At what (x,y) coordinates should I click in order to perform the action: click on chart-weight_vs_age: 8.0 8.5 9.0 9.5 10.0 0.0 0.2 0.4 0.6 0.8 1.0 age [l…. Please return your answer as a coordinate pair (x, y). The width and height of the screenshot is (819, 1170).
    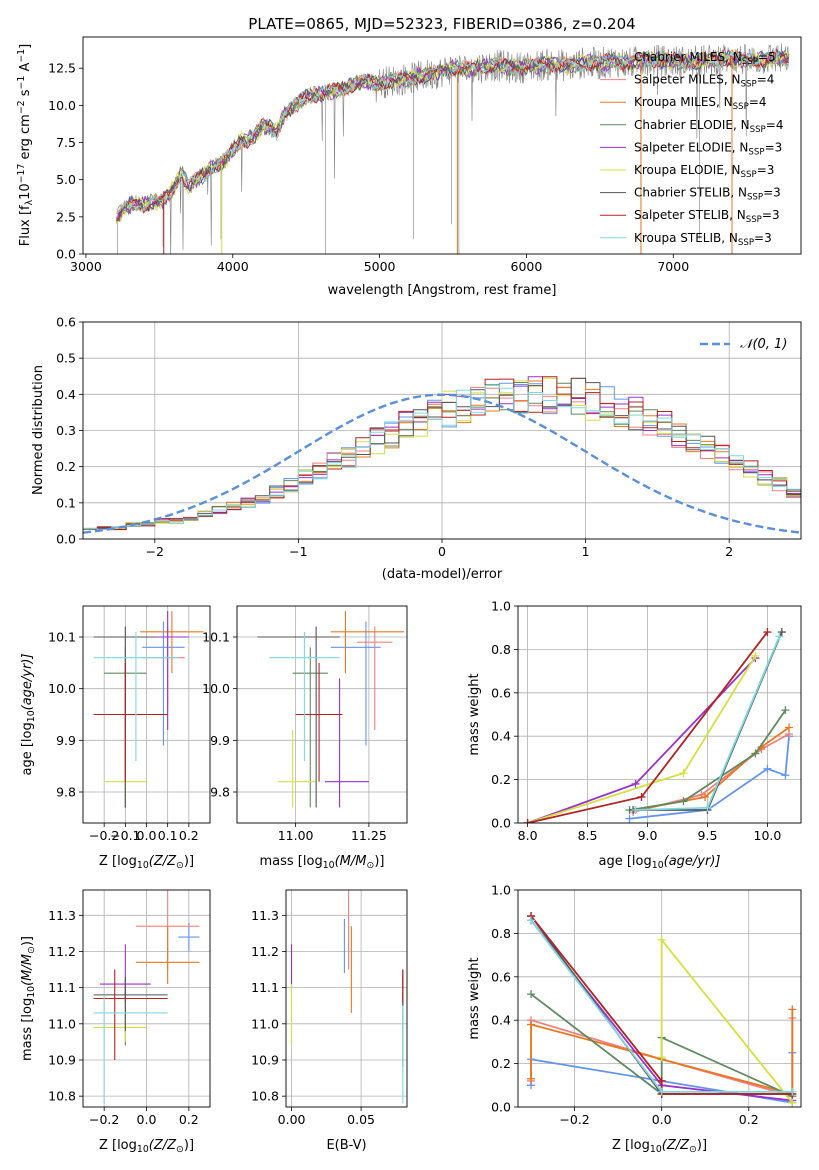
    Looking at the image, I should click on (634, 735).